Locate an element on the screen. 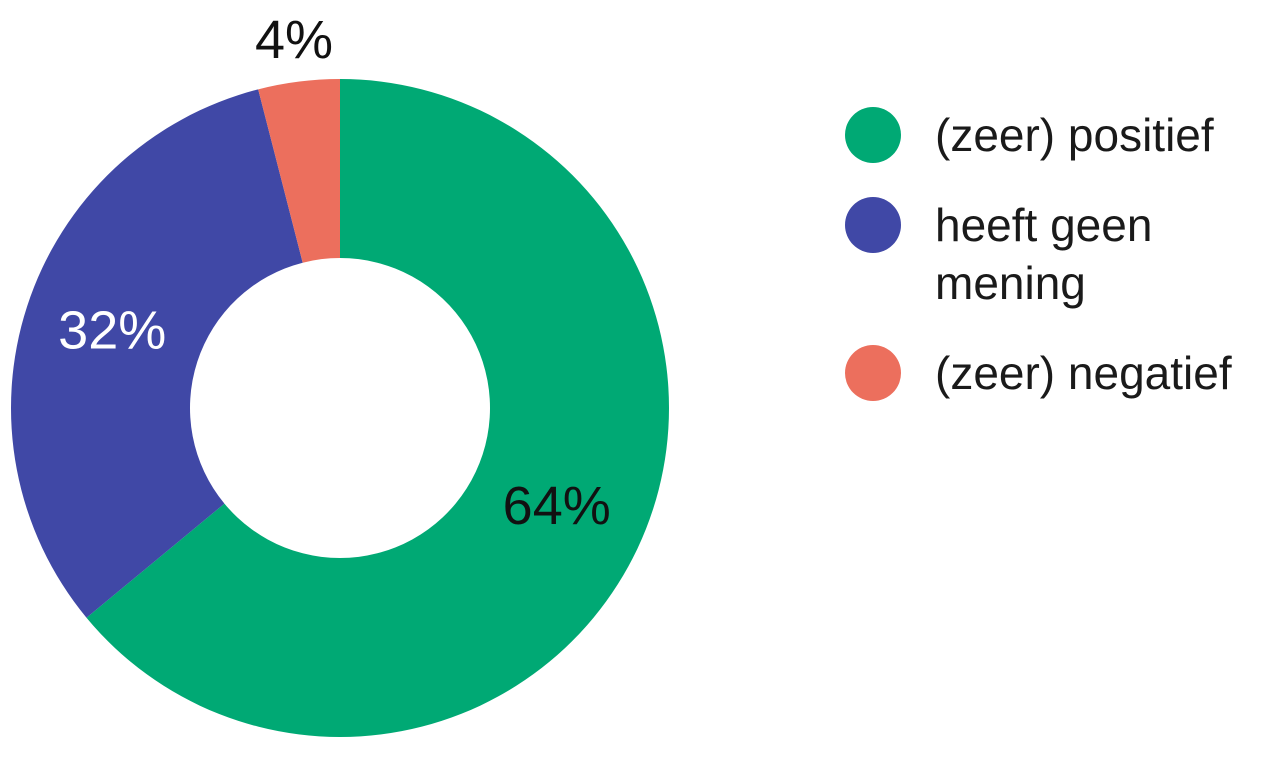 The image size is (1280, 766). donut-slice is located at coordinates (299, 171).